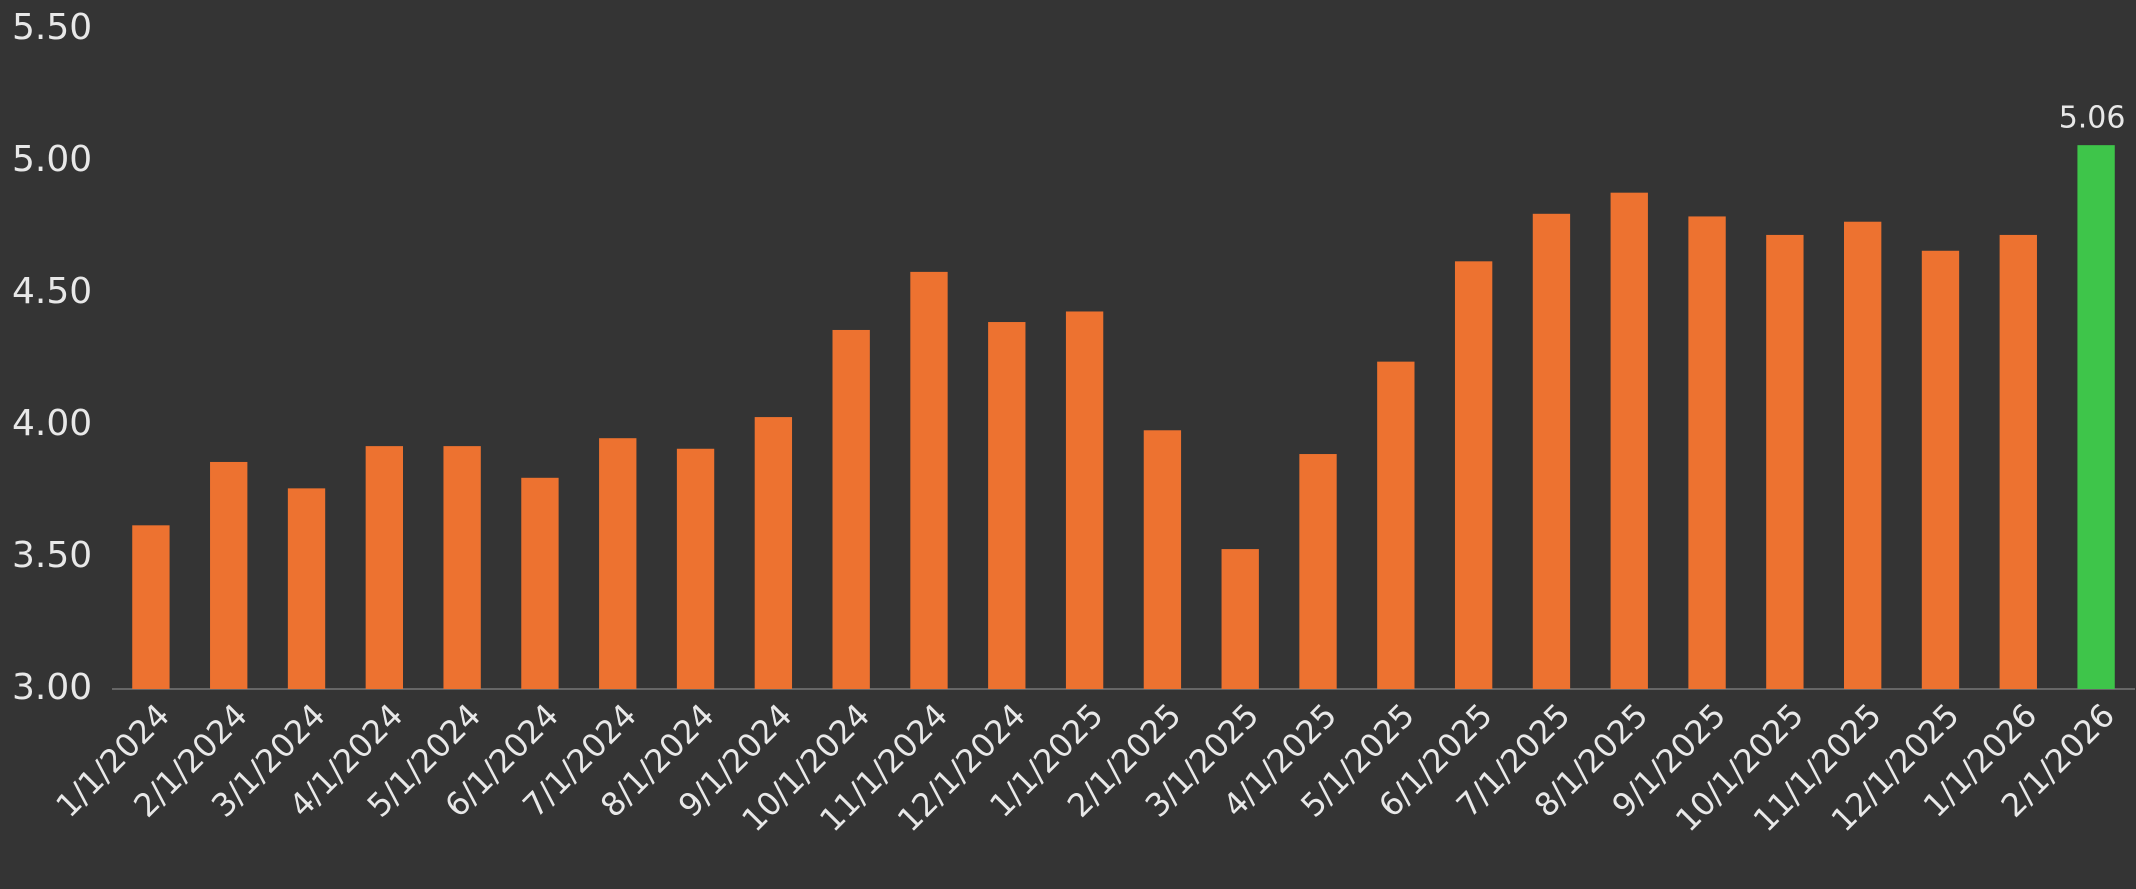 This screenshot has width=2136, height=889. I want to click on y-tick-label: 3.50, so click(52, 555).